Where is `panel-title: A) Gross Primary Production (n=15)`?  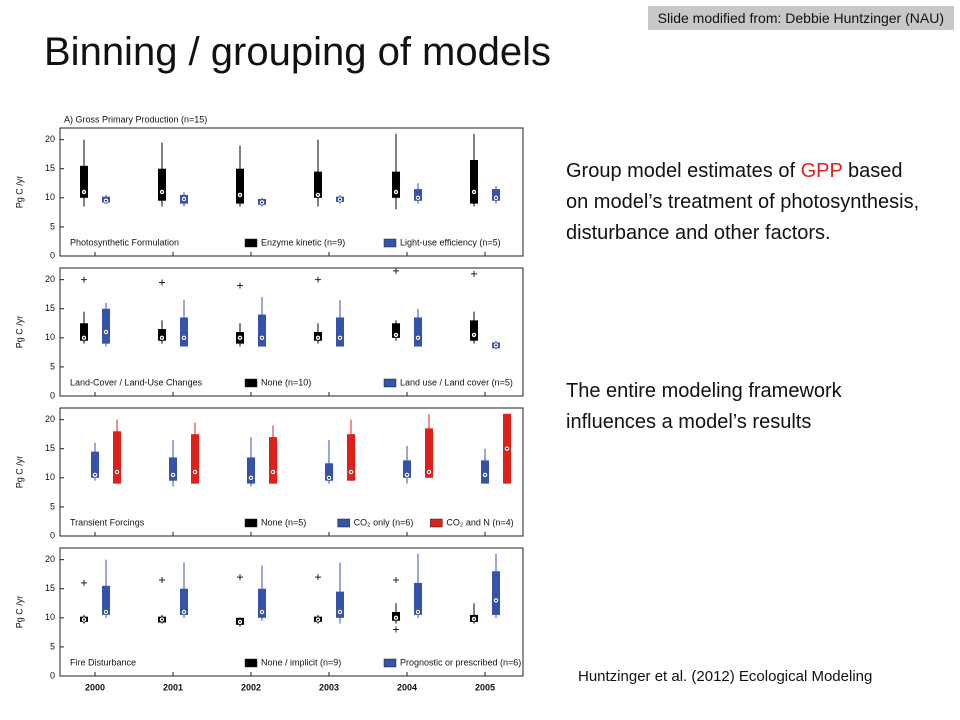
panel-title: A) Gross Primary Production (n=15) is located at coordinates (135, 119).